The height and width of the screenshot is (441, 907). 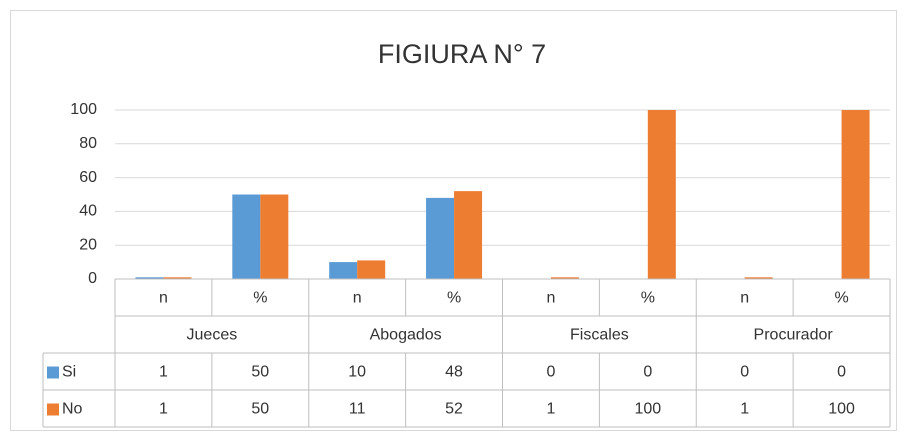 What do you see at coordinates (88, 211) in the screenshot?
I see `y-tick-label: 40` at bounding box center [88, 211].